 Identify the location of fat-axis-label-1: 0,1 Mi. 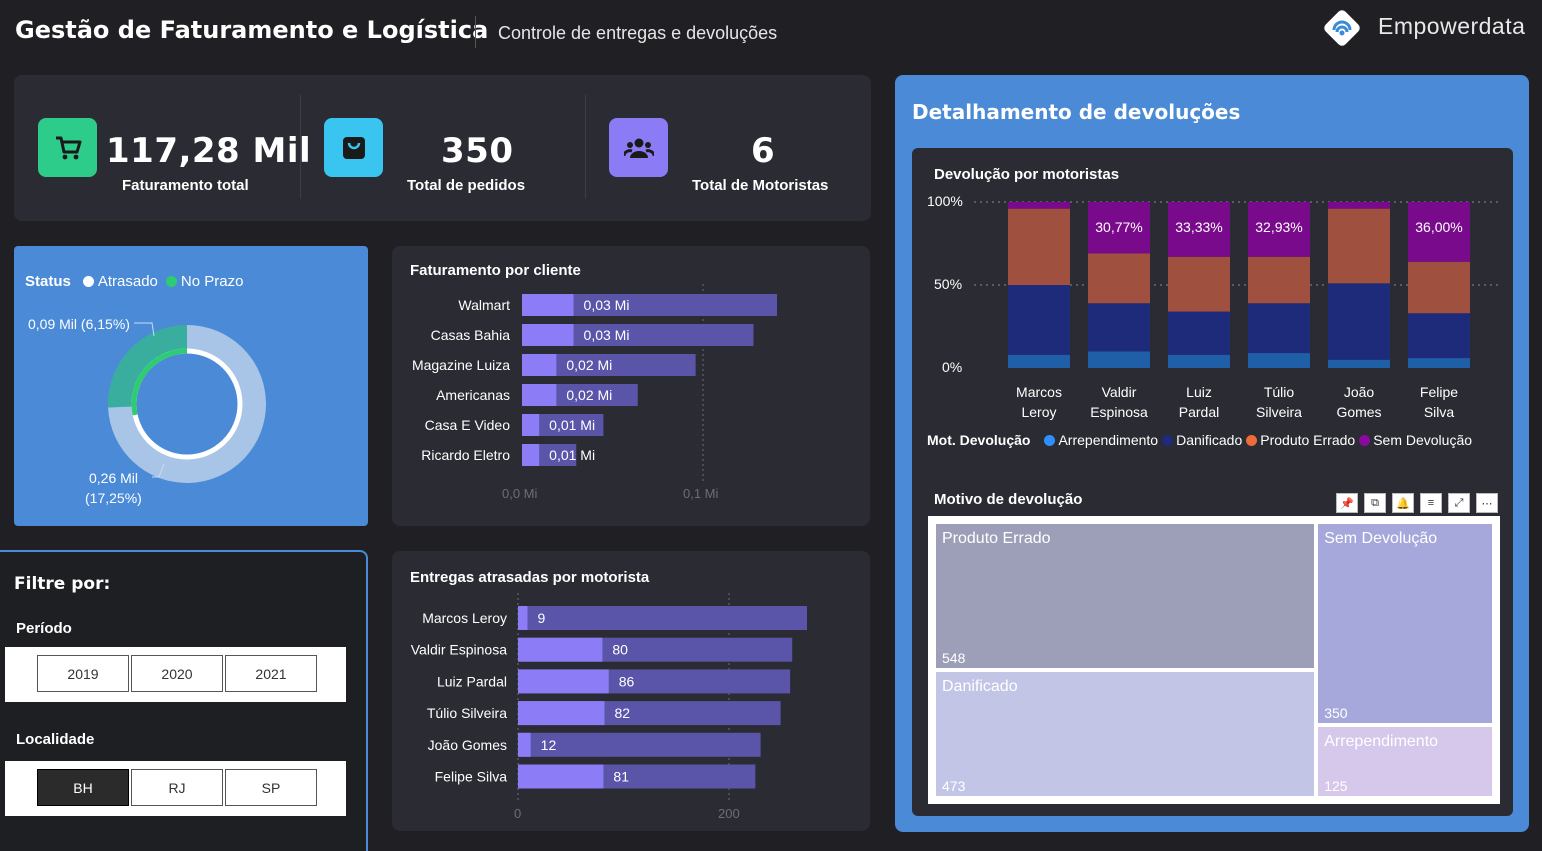
(701, 493).